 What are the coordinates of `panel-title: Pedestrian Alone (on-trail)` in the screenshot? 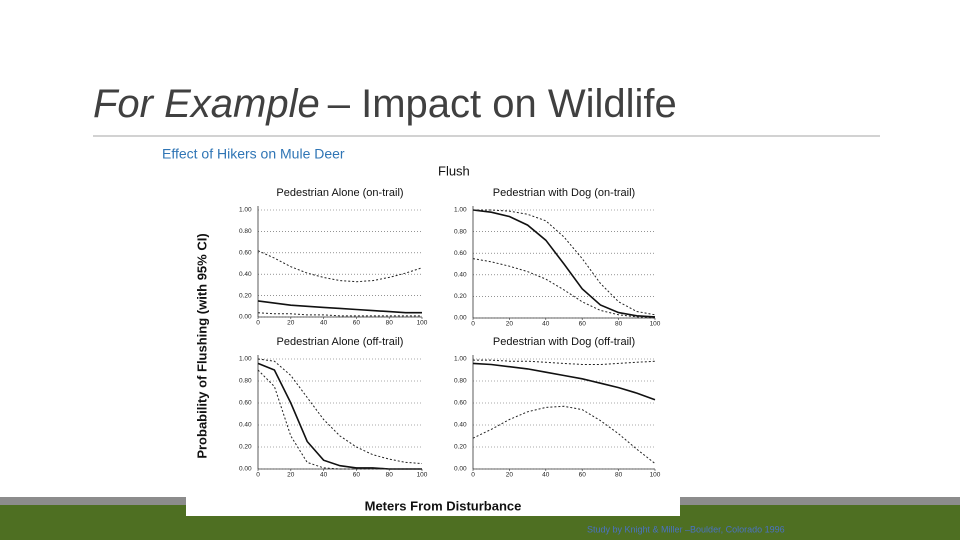 It's located at (339, 193).